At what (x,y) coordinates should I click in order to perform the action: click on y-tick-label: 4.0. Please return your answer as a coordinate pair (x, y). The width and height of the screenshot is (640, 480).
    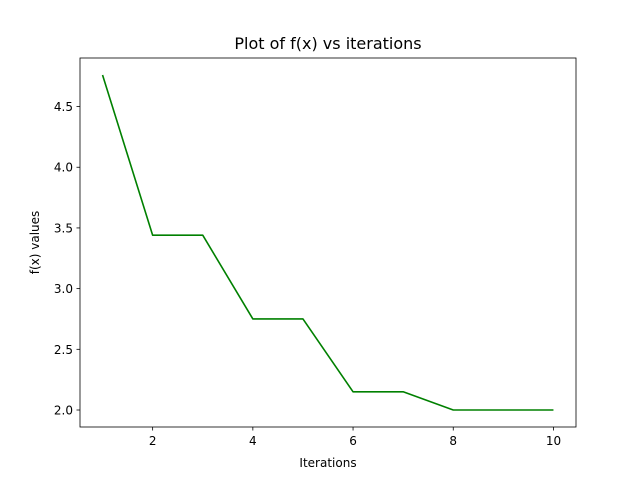
    Looking at the image, I should click on (63, 168).